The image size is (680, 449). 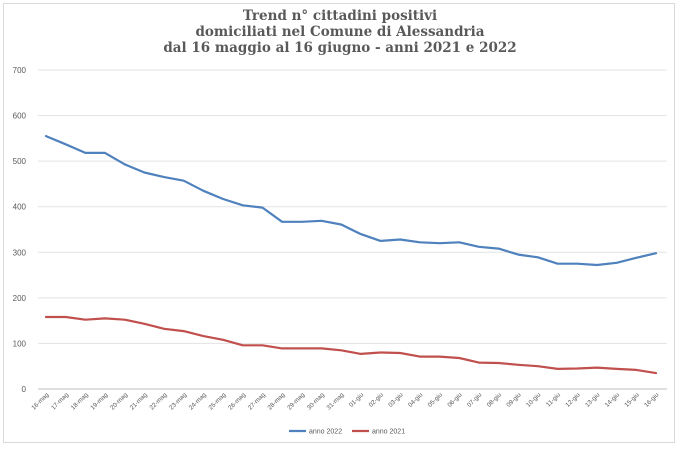 I want to click on x-tick-label: 19-mag, so click(x=99, y=401).